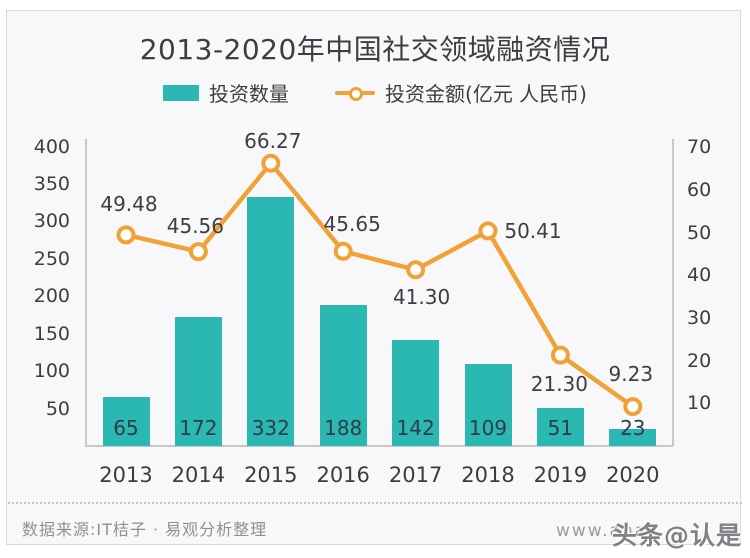 This screenshot has height=558, width=750. I want to click on right-axis-tick-50: 50, so click(699, 232).